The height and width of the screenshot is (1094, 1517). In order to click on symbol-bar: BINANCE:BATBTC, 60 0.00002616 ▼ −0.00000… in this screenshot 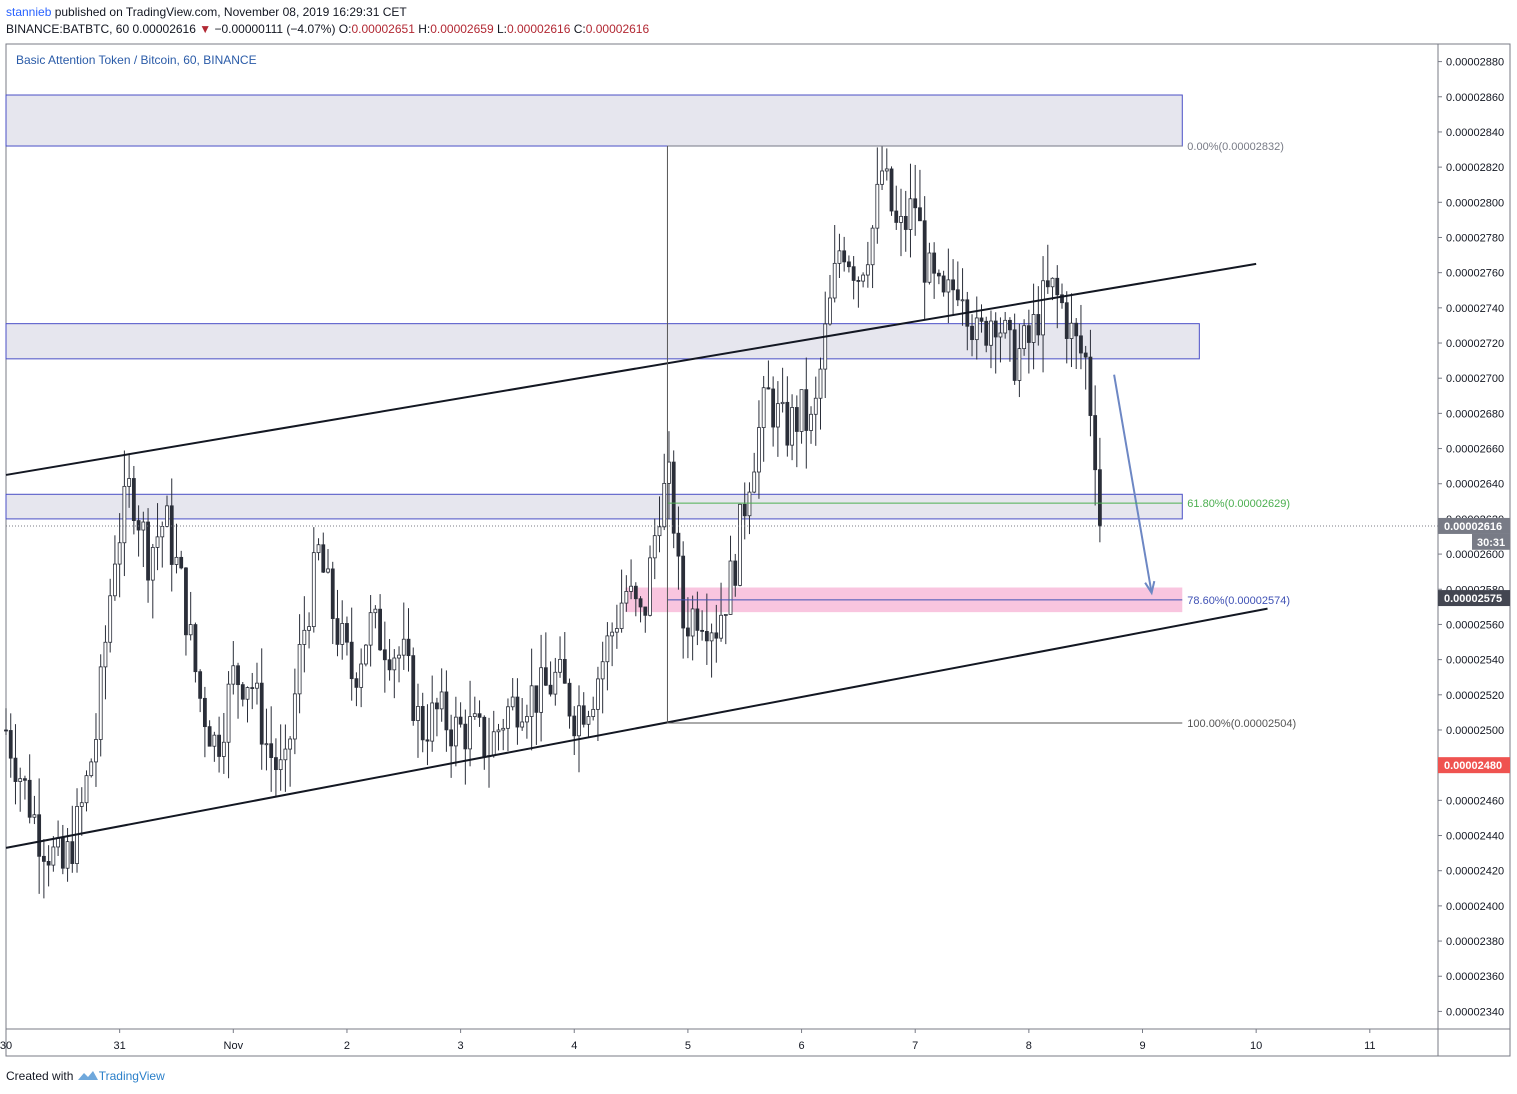, I will do `click(327, 29)`.